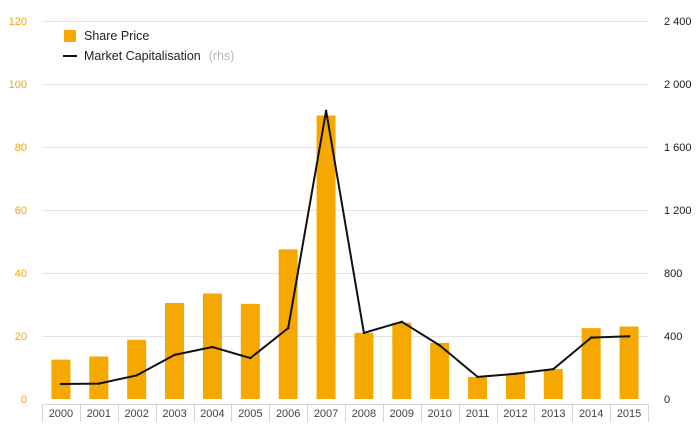  I want to click on x-tick-label: 2012, so click(515, 414).